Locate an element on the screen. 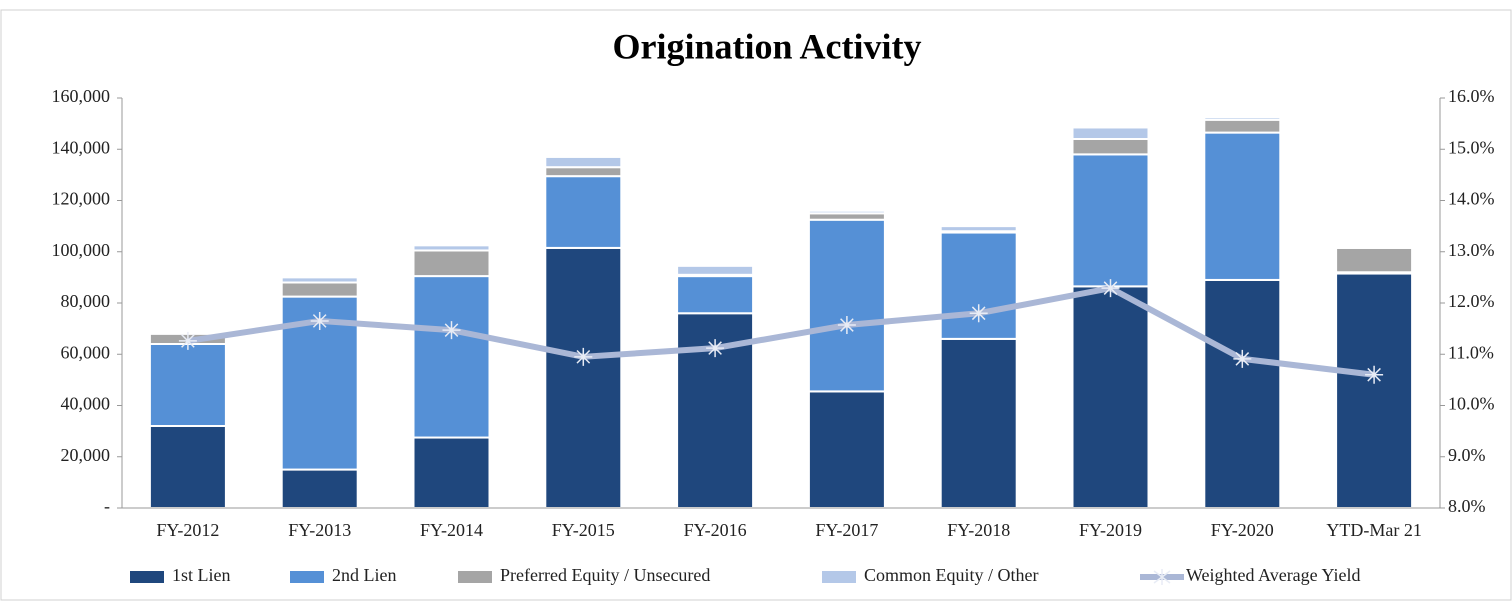  x-tick-label: FY-2018 is located at coordinates (978, 530).